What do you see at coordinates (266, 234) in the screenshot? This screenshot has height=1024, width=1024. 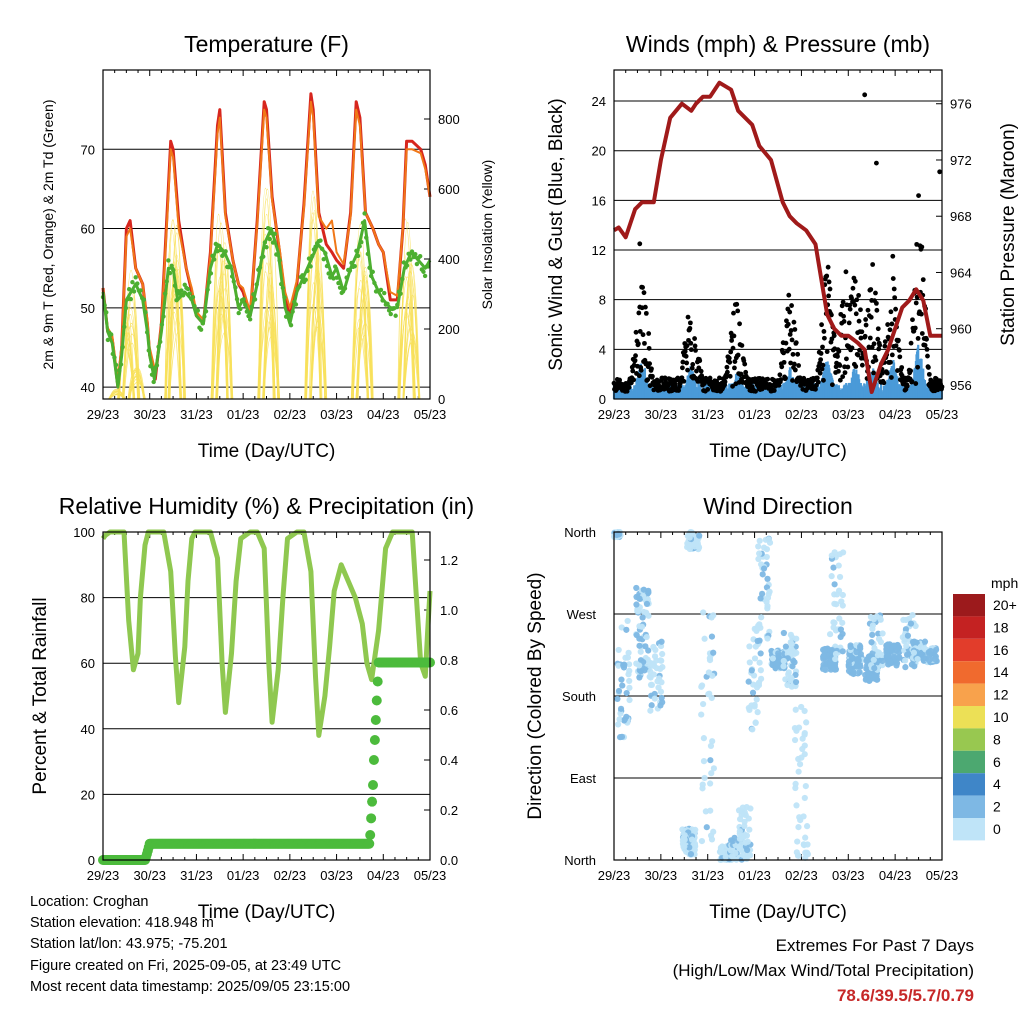 I see `plot-frame` at bounding box center [266, 234].